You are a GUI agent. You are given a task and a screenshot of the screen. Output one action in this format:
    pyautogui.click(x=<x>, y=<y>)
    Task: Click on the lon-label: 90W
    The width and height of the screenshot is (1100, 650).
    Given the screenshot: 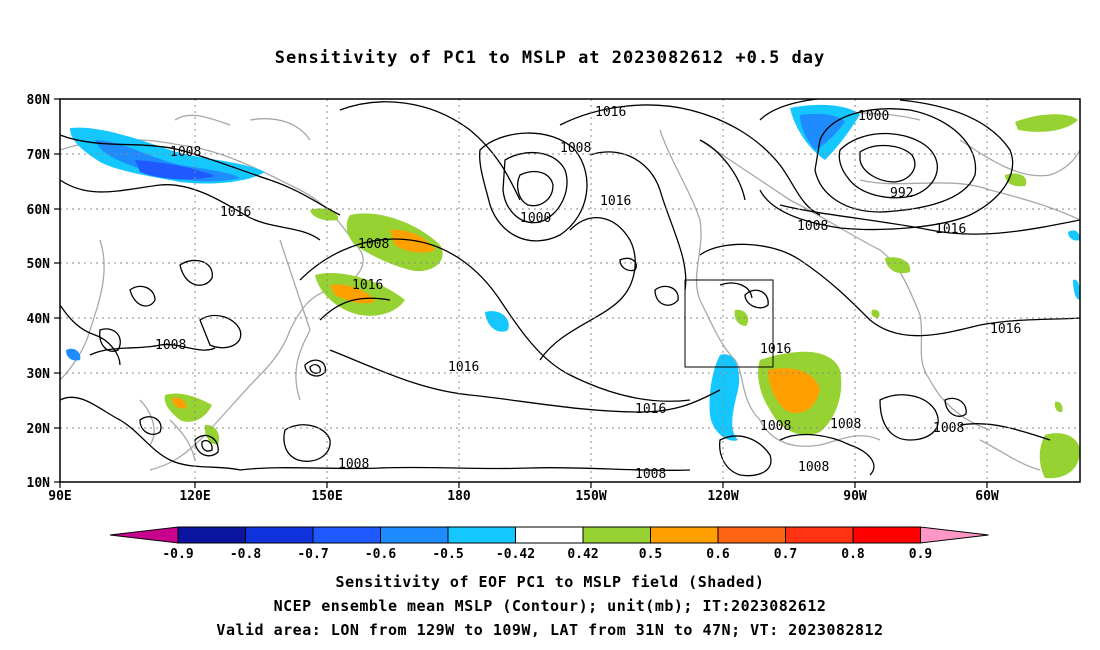 What is the action you would take?
    pyautogui.click(x=855, y=496)
    